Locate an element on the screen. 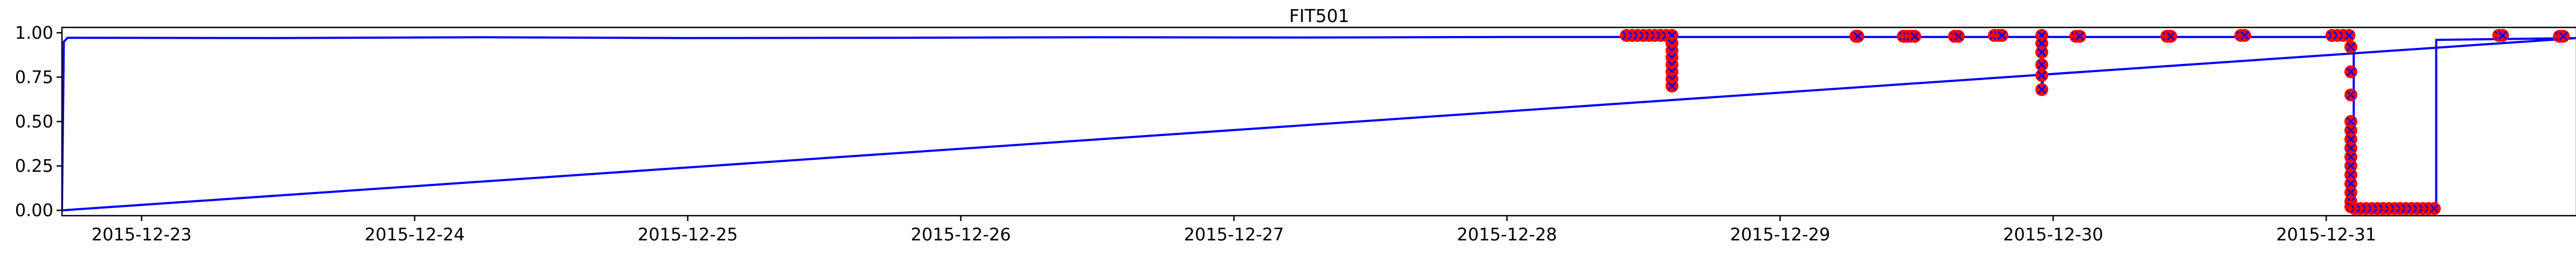  x-tick-label: 2015-12-26 is located at coordinates (961, 234).